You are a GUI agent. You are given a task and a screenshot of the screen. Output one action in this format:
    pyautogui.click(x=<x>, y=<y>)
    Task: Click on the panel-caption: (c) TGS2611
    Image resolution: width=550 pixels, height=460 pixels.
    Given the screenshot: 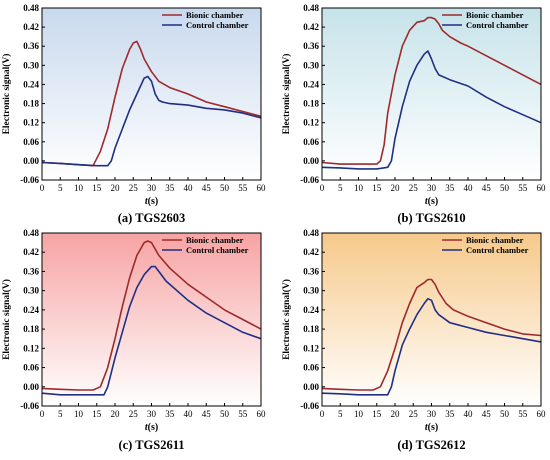 What is the action you would take?
    pyautogui.click(x=151, y=445)
    